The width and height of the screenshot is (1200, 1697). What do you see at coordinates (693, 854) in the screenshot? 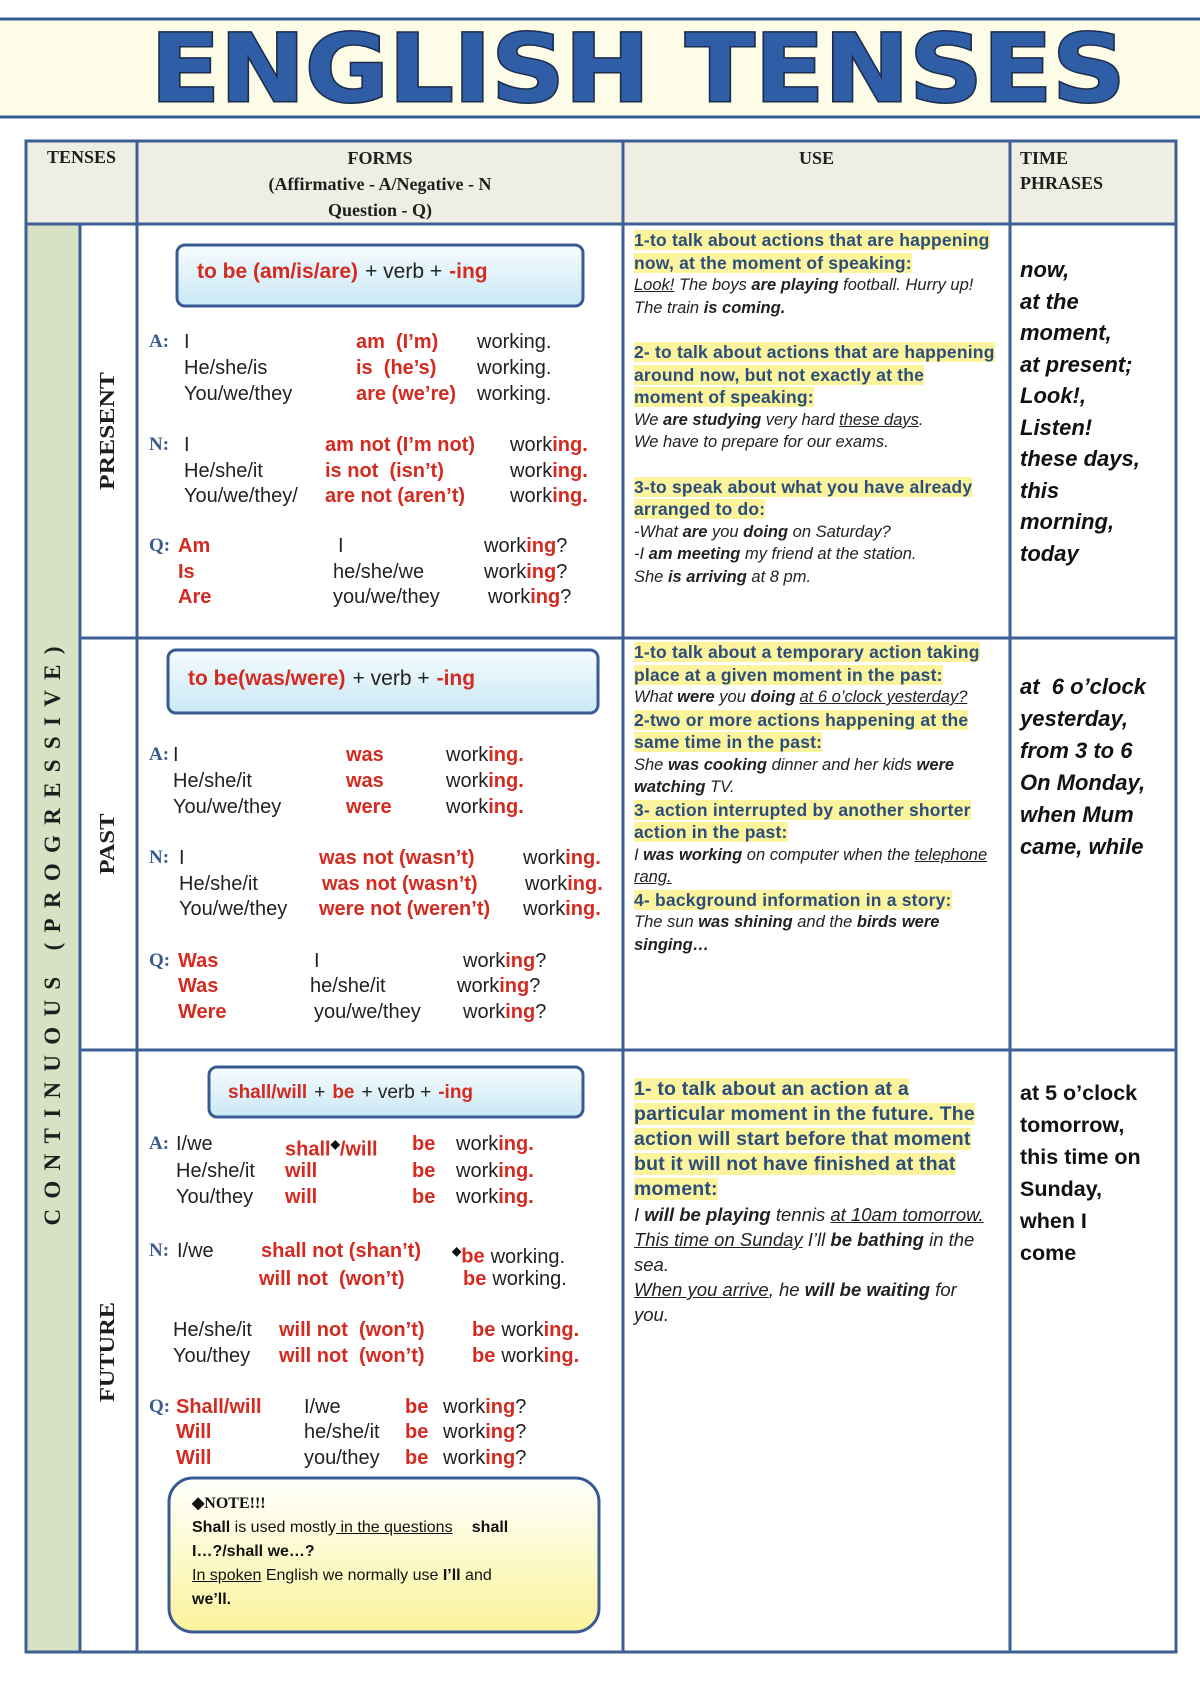
I see `example-text: was working` at bounding box center [693, 854].